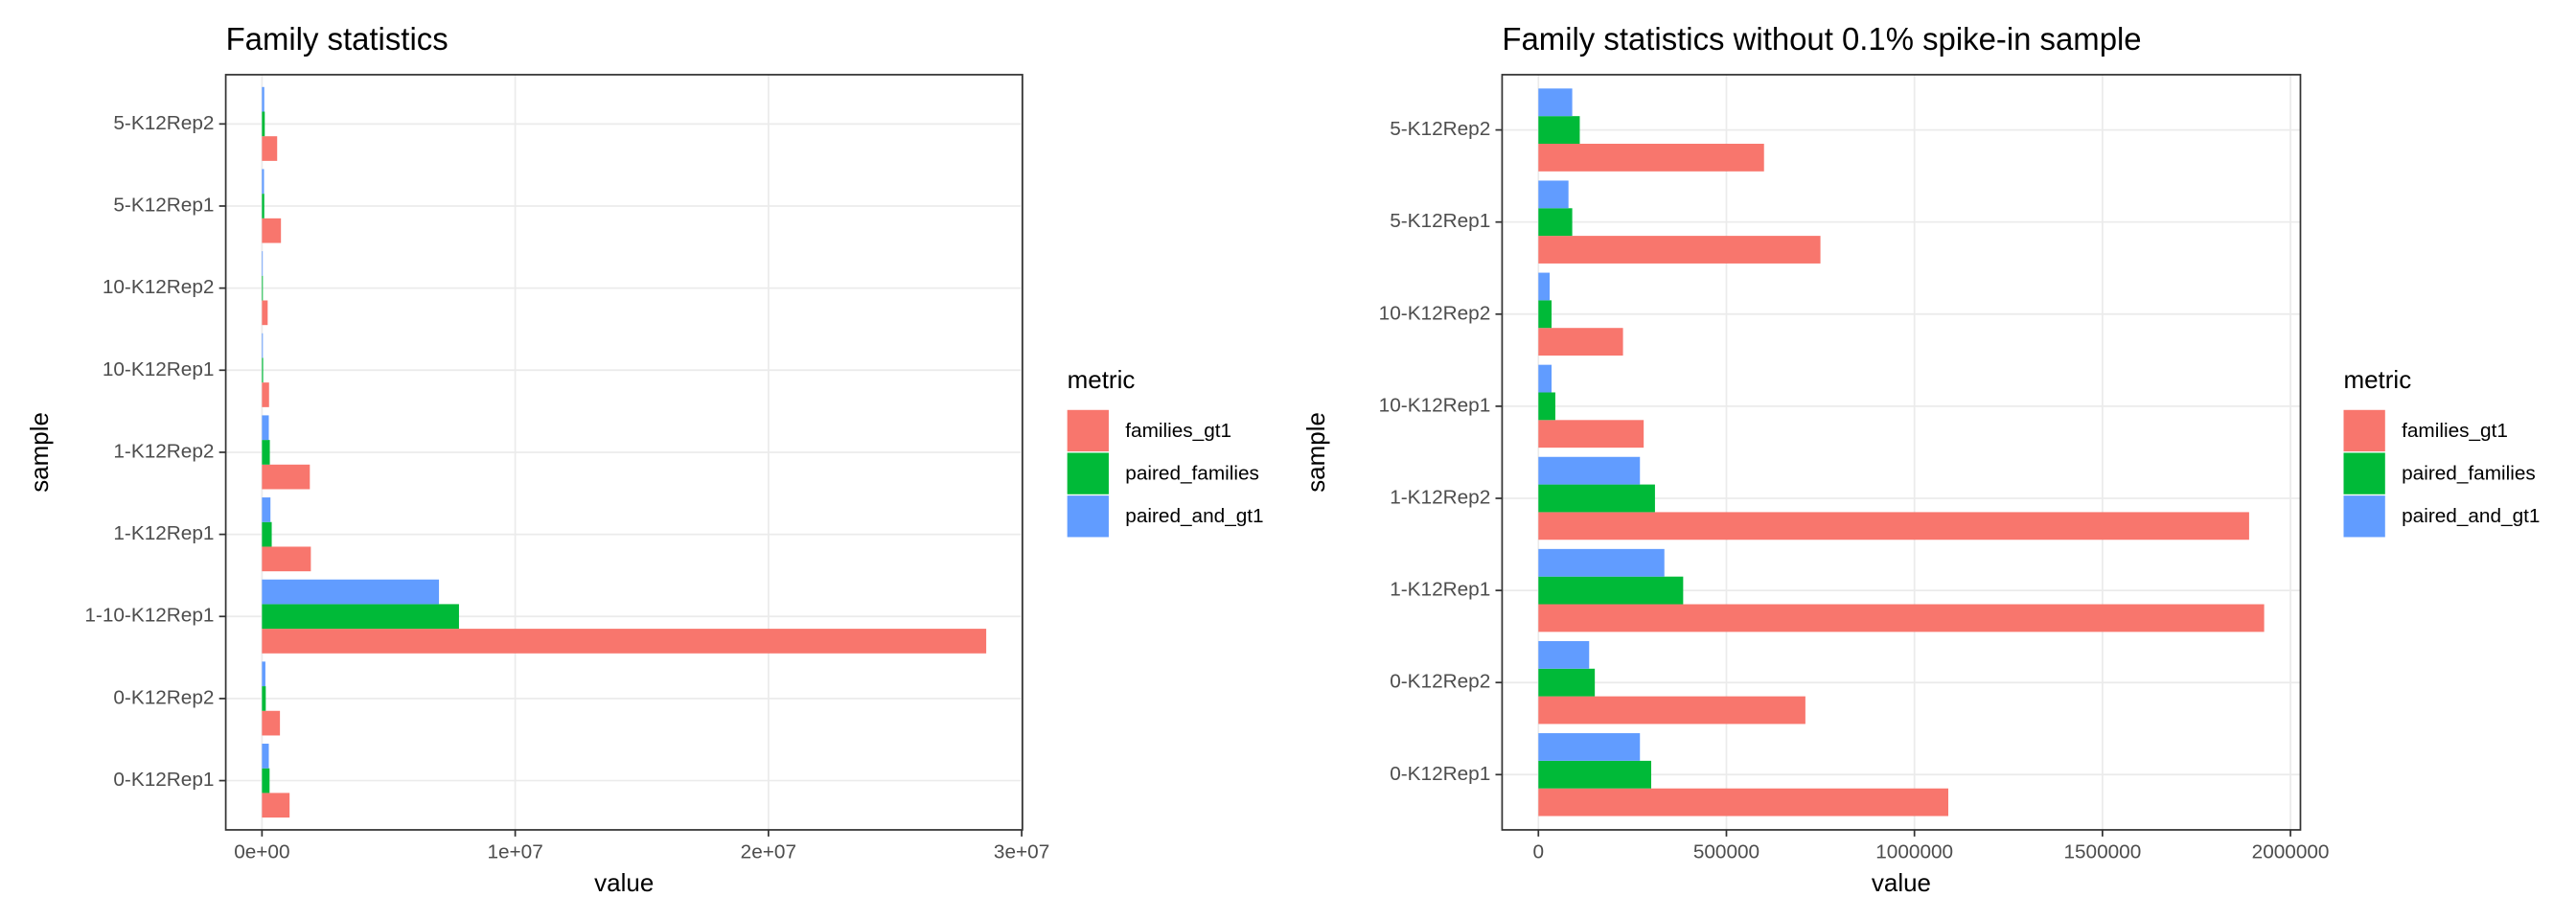  Describe the element at coordinates (1021, 852) in the screenshot. I see `x-tick-label: 3e+07` at that location.